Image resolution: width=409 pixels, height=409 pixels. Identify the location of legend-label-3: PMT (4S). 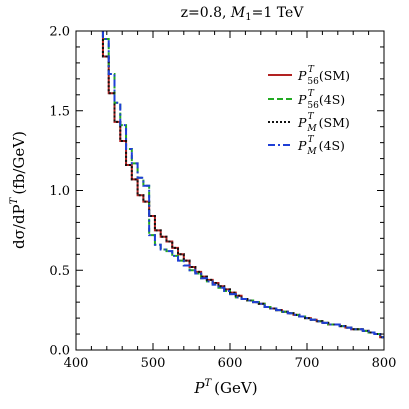
(321, 146).